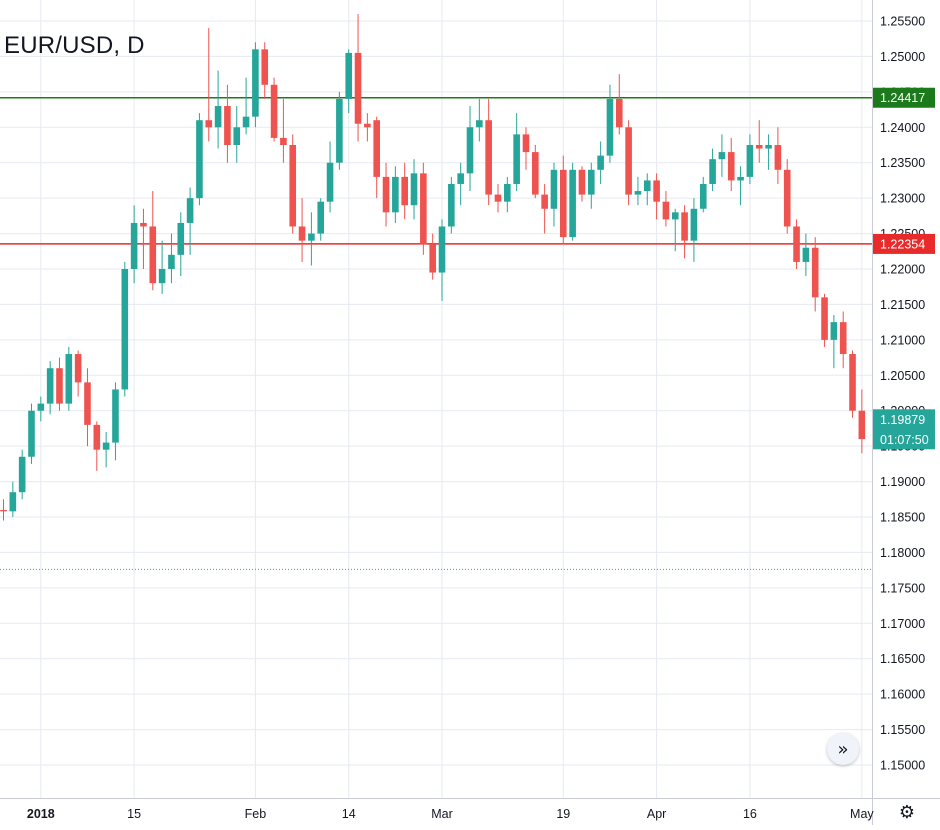 The image size is (940, 830). What do you see at coordinates (902, 163) in the screenshot?
I see `y-tick-label: 1.23500` at bounding box center [902, 163].